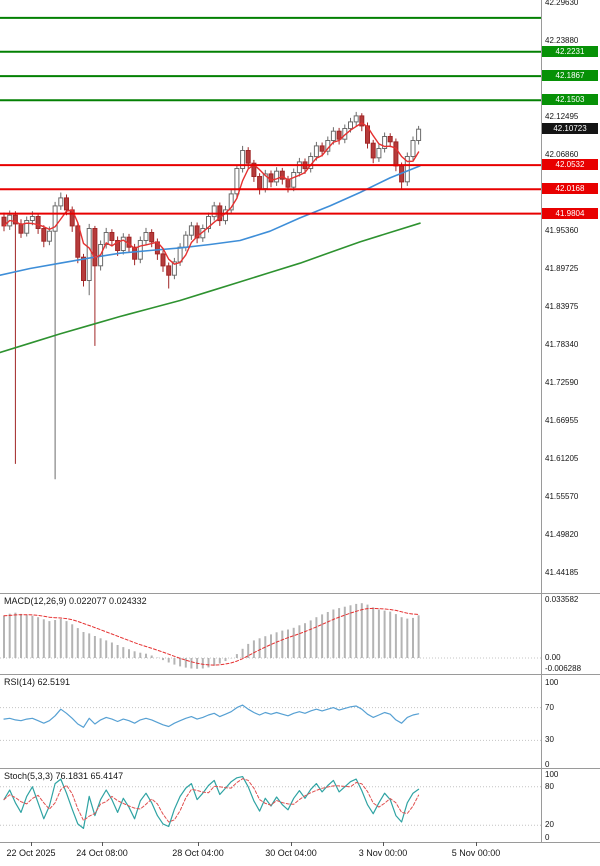 Image resolution: width=600 pixels, height=866 pixels. What do you see at coordinates (562, 154) in the screenshot?
I see `price-tick-label: 42.06860` at bounding box center [562, 154].